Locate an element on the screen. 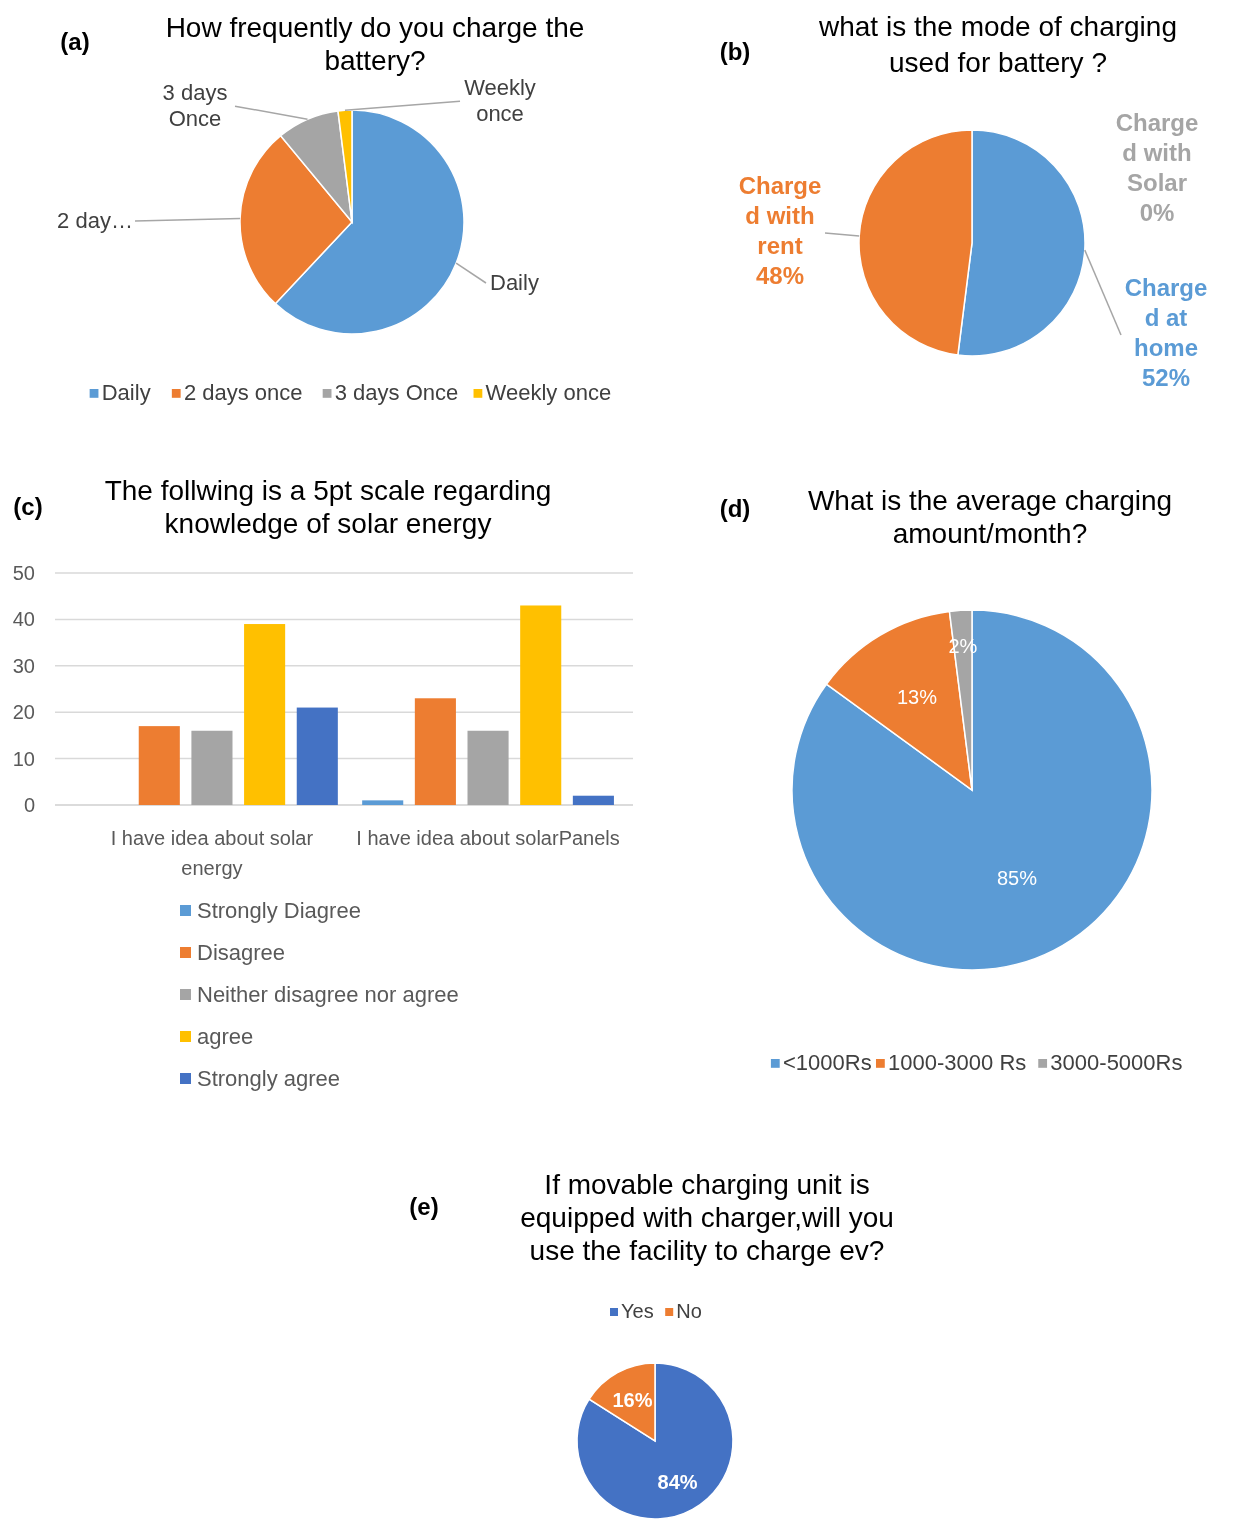 The image size is (1239, 1529). legend-label: Daily is located at coordinates (126, 392).